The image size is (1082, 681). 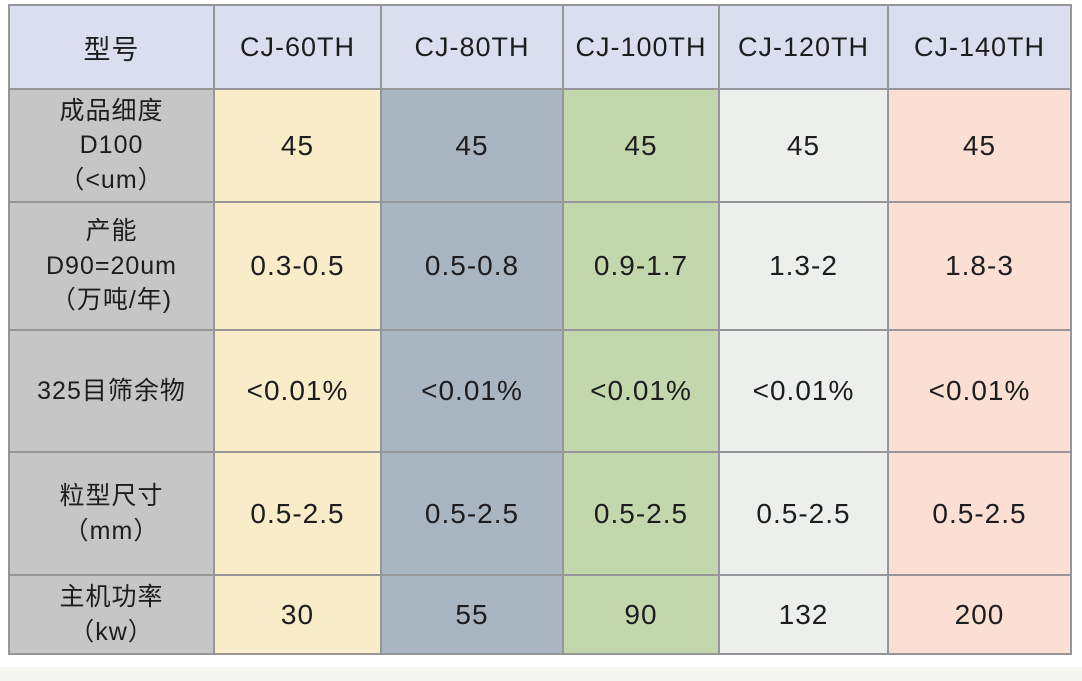 I want to click on row-label-line: （<um）, so click(x=111, y=179).